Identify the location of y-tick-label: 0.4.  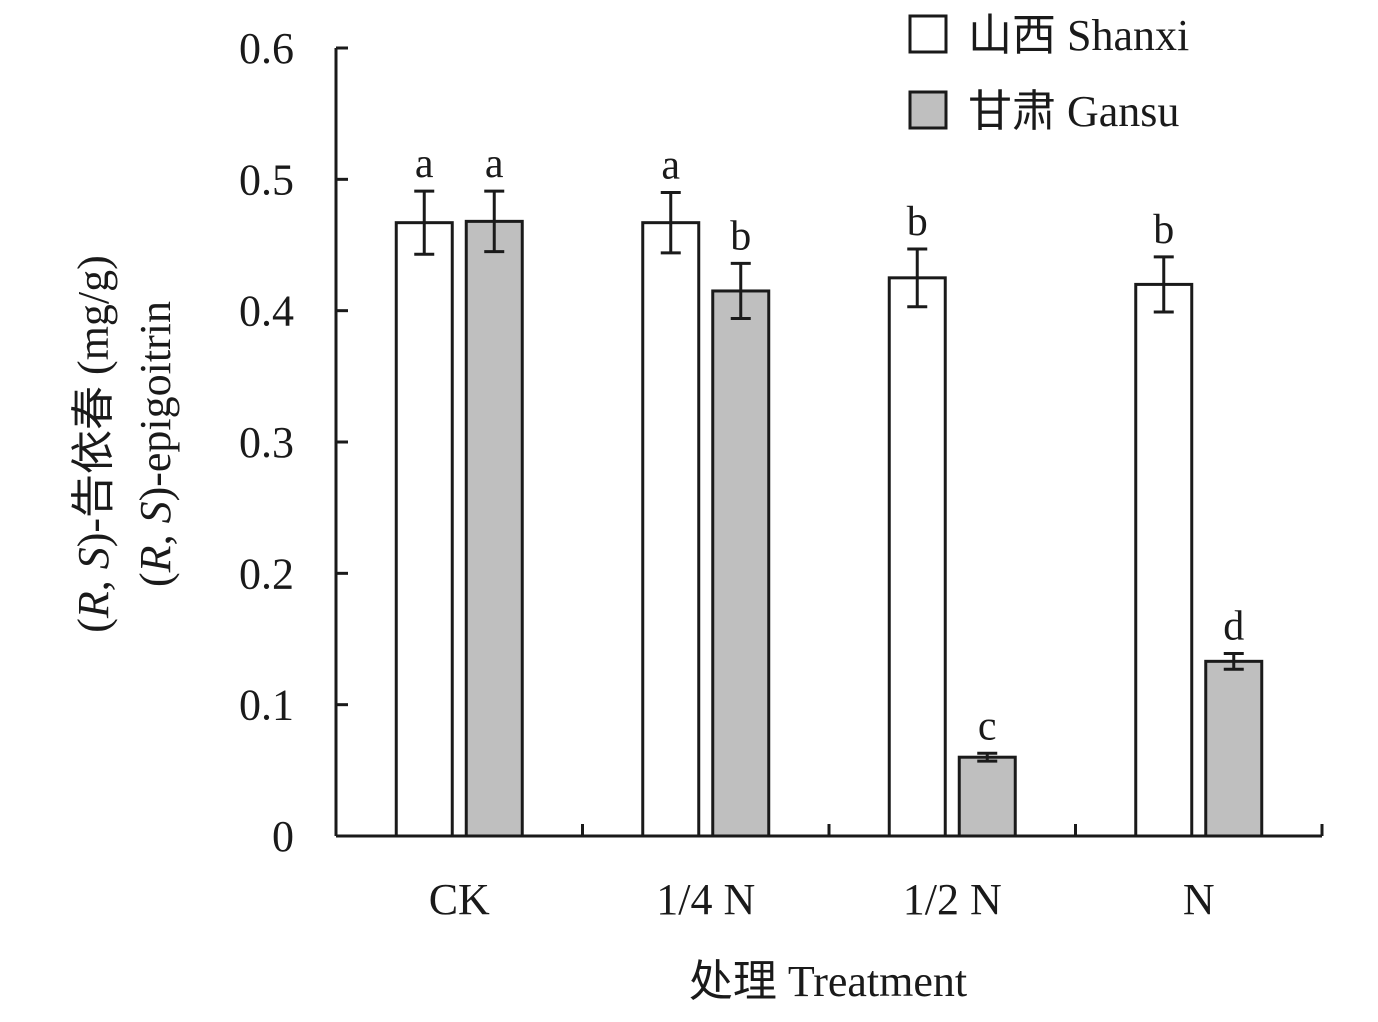
(266, 311).